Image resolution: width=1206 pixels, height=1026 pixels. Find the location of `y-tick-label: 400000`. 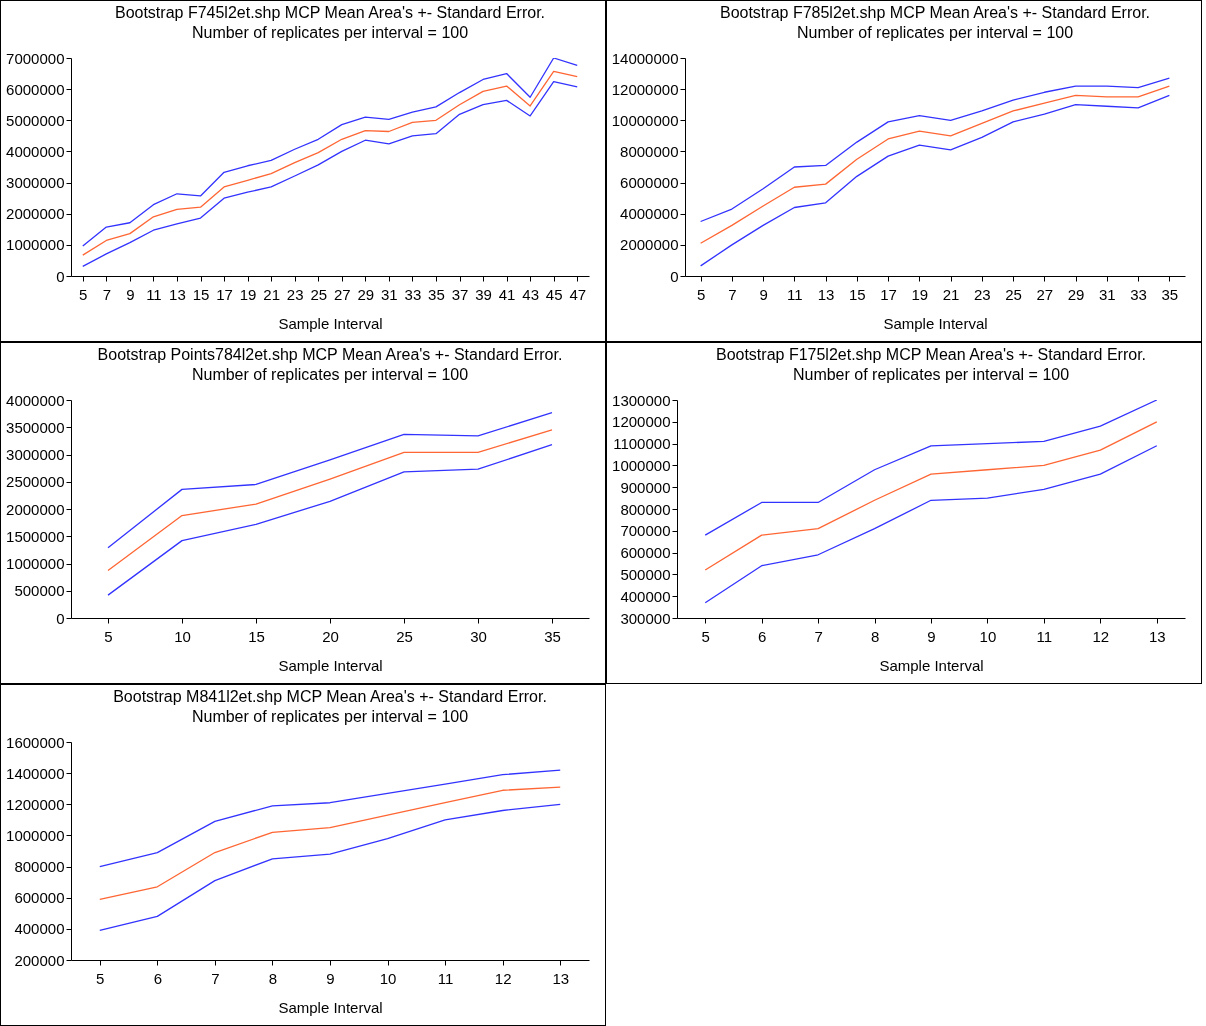

y-tick-label: 400000 is located at coordinates (645, 596).